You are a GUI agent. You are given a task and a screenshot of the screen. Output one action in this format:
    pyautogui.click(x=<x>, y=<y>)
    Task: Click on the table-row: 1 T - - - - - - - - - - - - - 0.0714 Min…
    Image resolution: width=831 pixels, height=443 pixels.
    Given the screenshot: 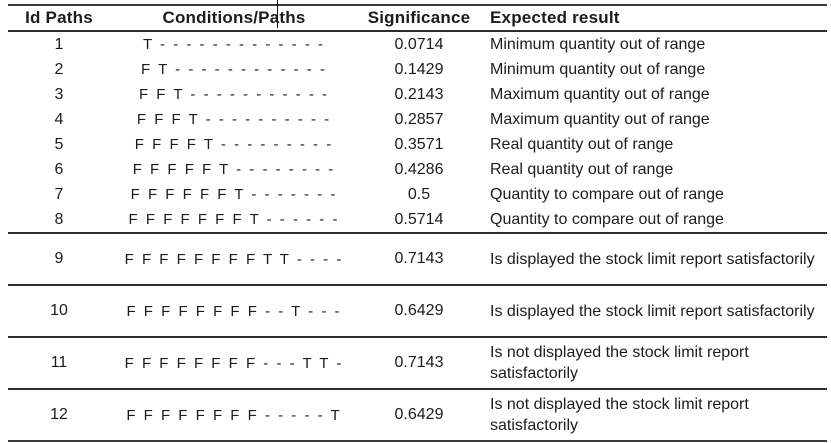 What is the action you would take?
    pyautogui.click(x=417, y=44)
    